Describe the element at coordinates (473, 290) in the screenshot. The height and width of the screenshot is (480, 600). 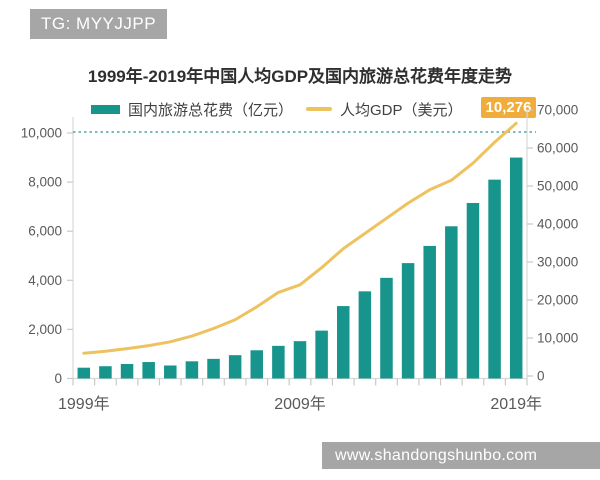
I see `bar-2017` at that location.